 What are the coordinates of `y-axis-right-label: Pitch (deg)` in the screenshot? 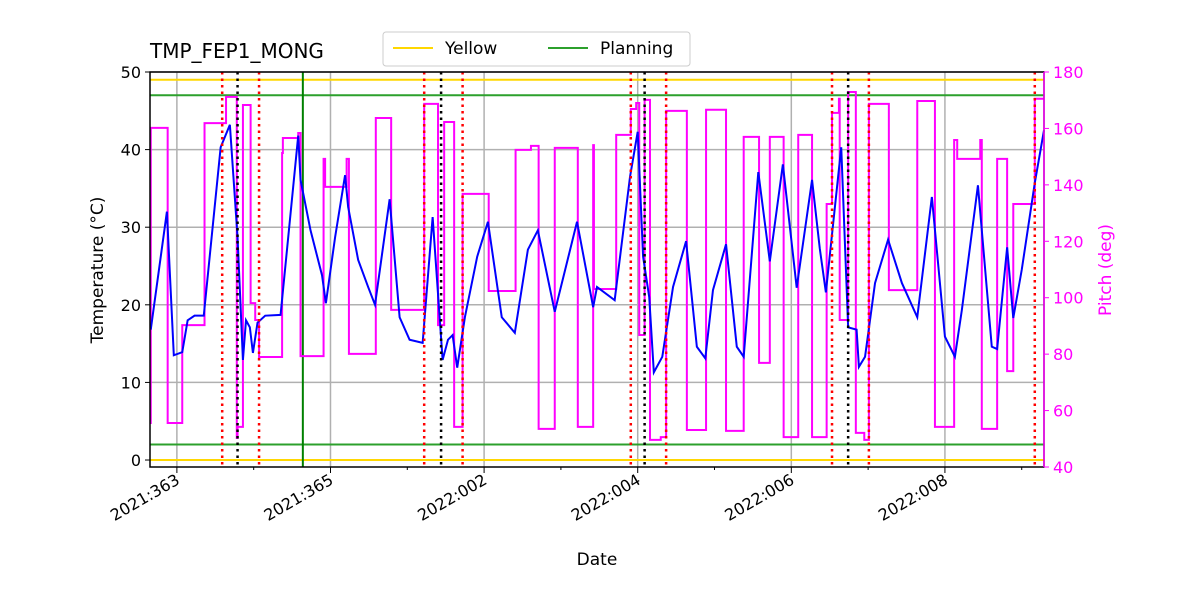 It's located at (1106, 270).